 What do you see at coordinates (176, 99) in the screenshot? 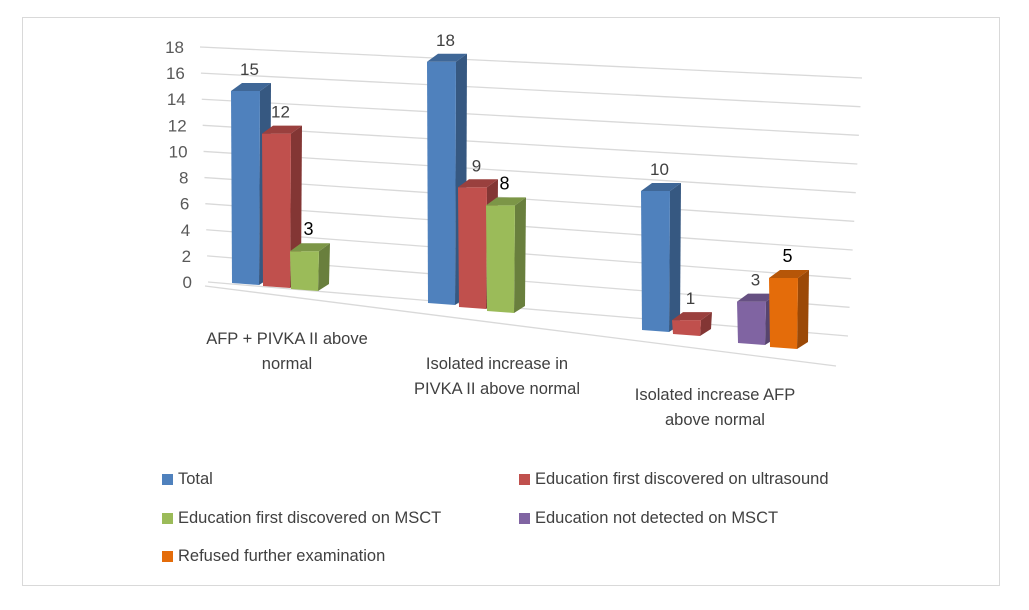
I see `y-tick-label: 14` at bounding box center [176, 99].